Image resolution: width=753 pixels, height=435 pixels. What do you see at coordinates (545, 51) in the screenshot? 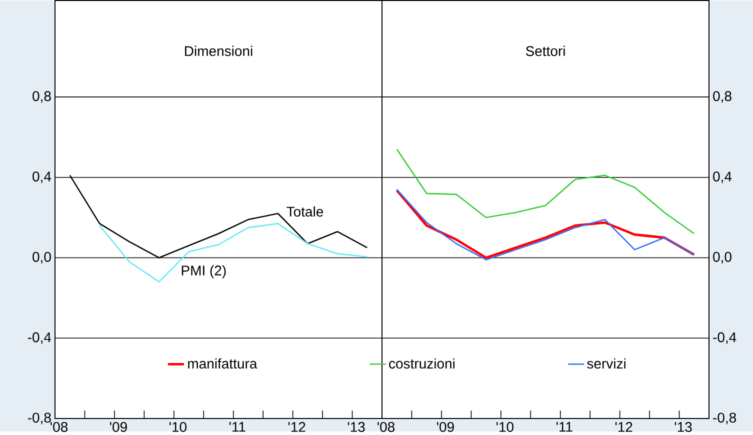
I see `text: Settori` at bounding box center [545, 51].